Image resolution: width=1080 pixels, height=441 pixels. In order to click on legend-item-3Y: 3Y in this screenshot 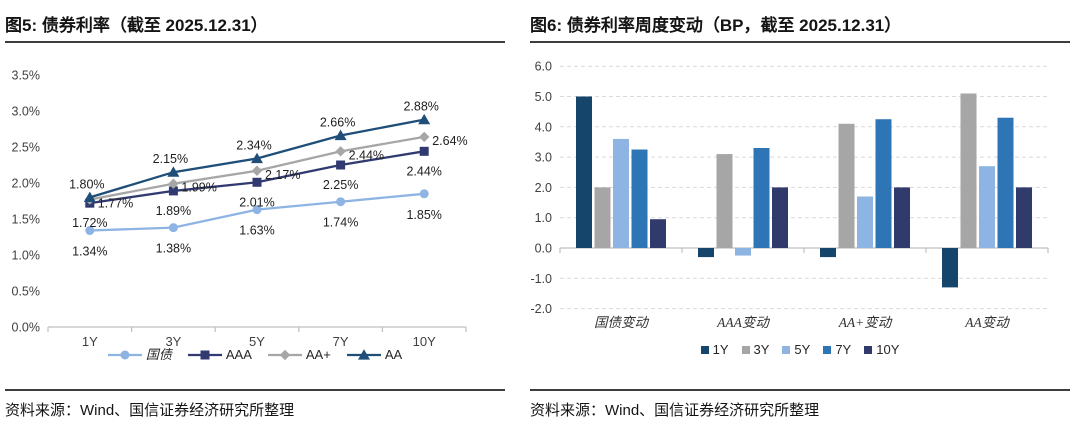, I will do `click(755, 349)`.